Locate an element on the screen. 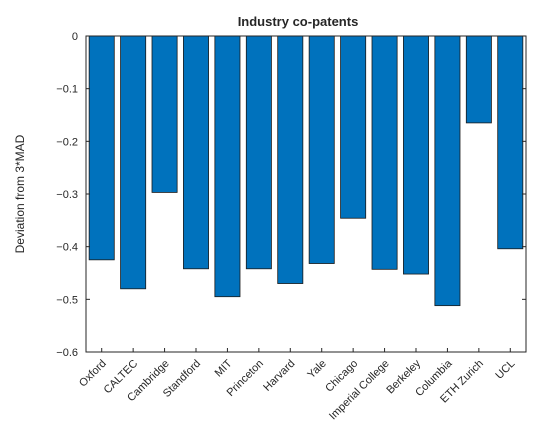 This screenshot has height=448, width=550. bar-caltec is located at coordinates (133, 162).